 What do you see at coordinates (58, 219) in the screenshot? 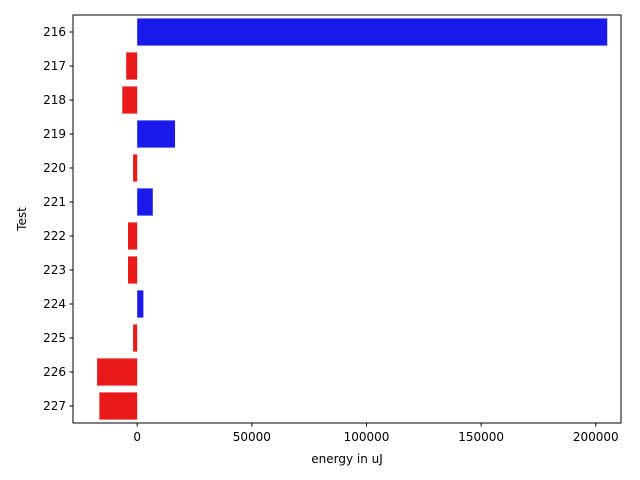
I see `y-ticks-group: 216 217 218 219 220 221 222 223 224 225 226 227` at bounding box center [58, 219].